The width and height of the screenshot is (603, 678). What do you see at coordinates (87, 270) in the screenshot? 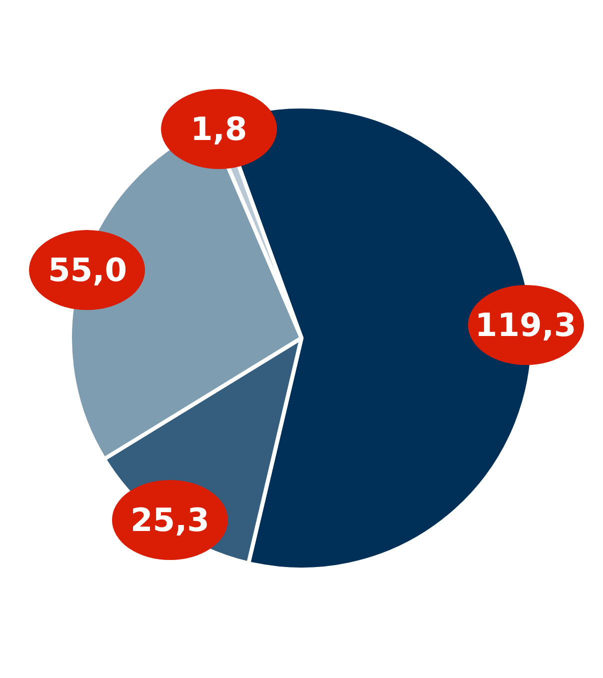
I see `data-label: 55,0` at bounding box center [87, 270].